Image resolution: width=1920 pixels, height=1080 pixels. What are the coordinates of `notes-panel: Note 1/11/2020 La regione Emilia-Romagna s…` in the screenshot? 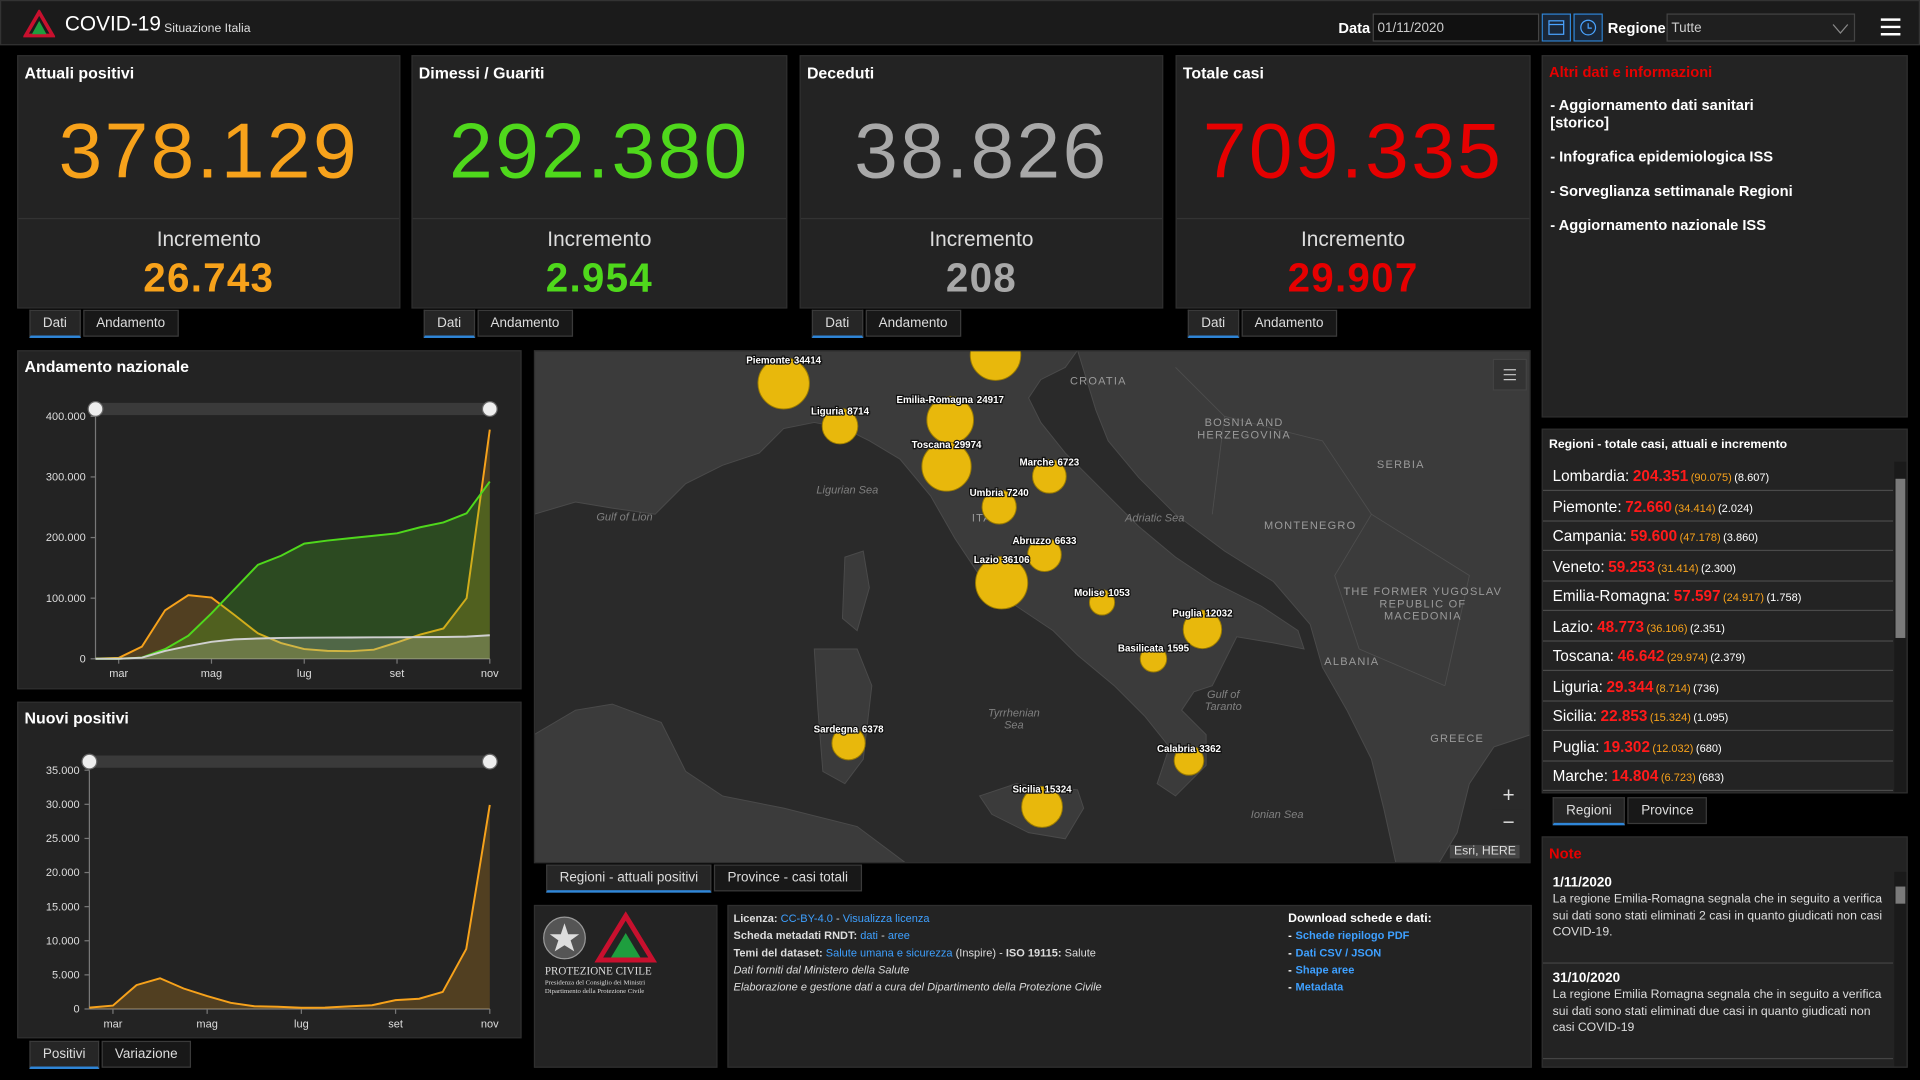 It's located at (1724, 952).